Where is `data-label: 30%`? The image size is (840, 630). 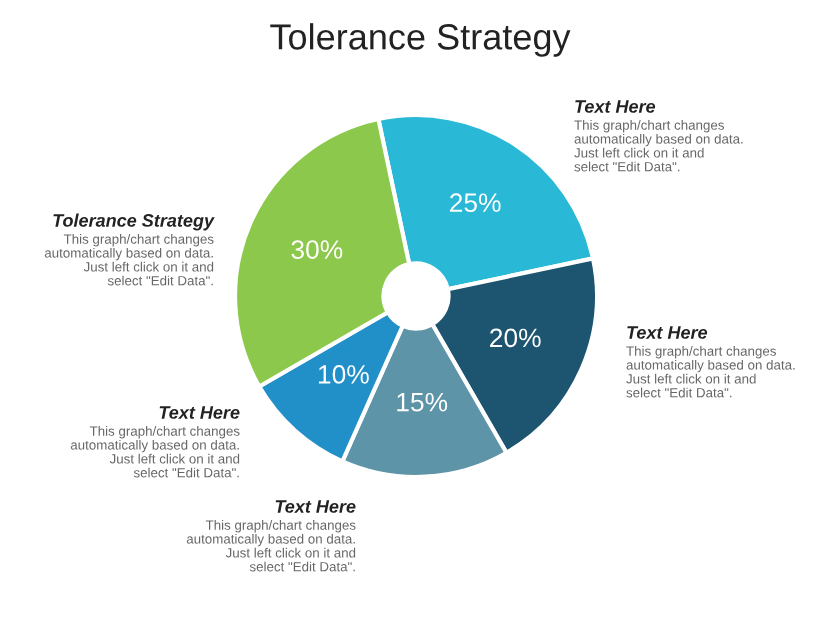
data-label: 30% is located at coordinates (317, 249).